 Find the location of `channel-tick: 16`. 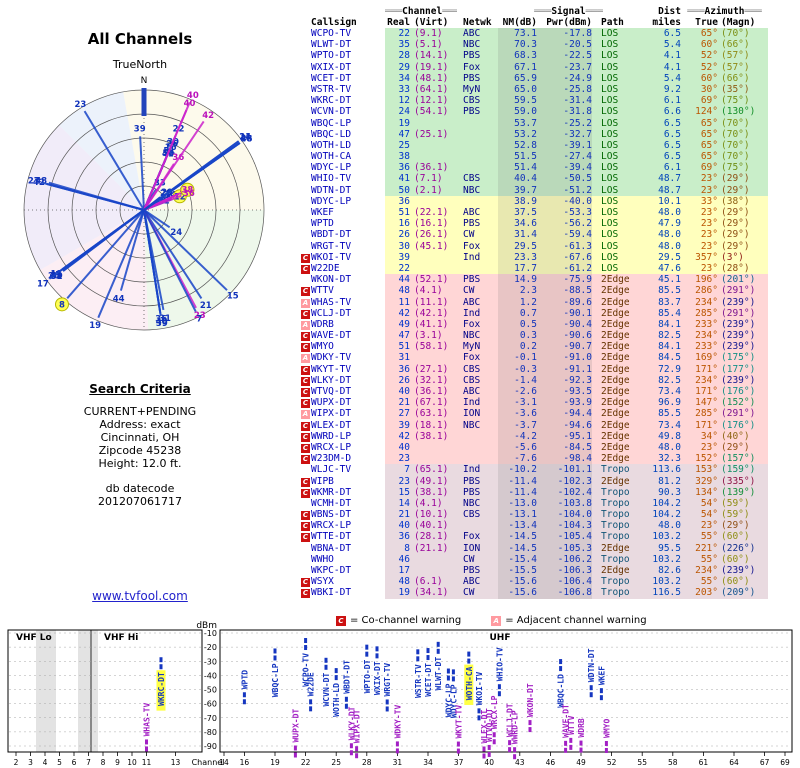

channel-tick: 16 is located at coordinates (245, 762).